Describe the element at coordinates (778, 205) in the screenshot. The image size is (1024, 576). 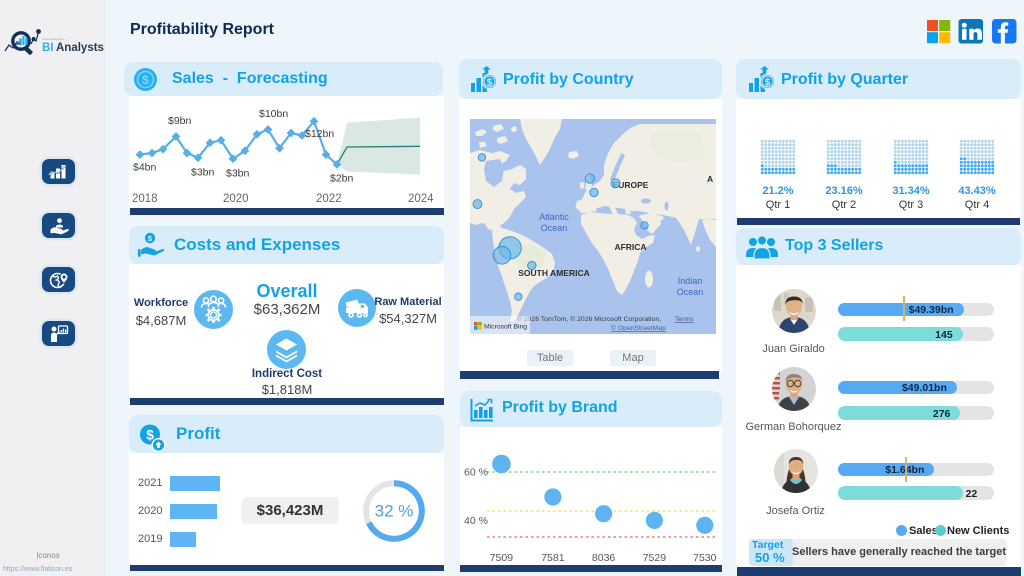
I see `svg-text: Qtr 1` at that location.